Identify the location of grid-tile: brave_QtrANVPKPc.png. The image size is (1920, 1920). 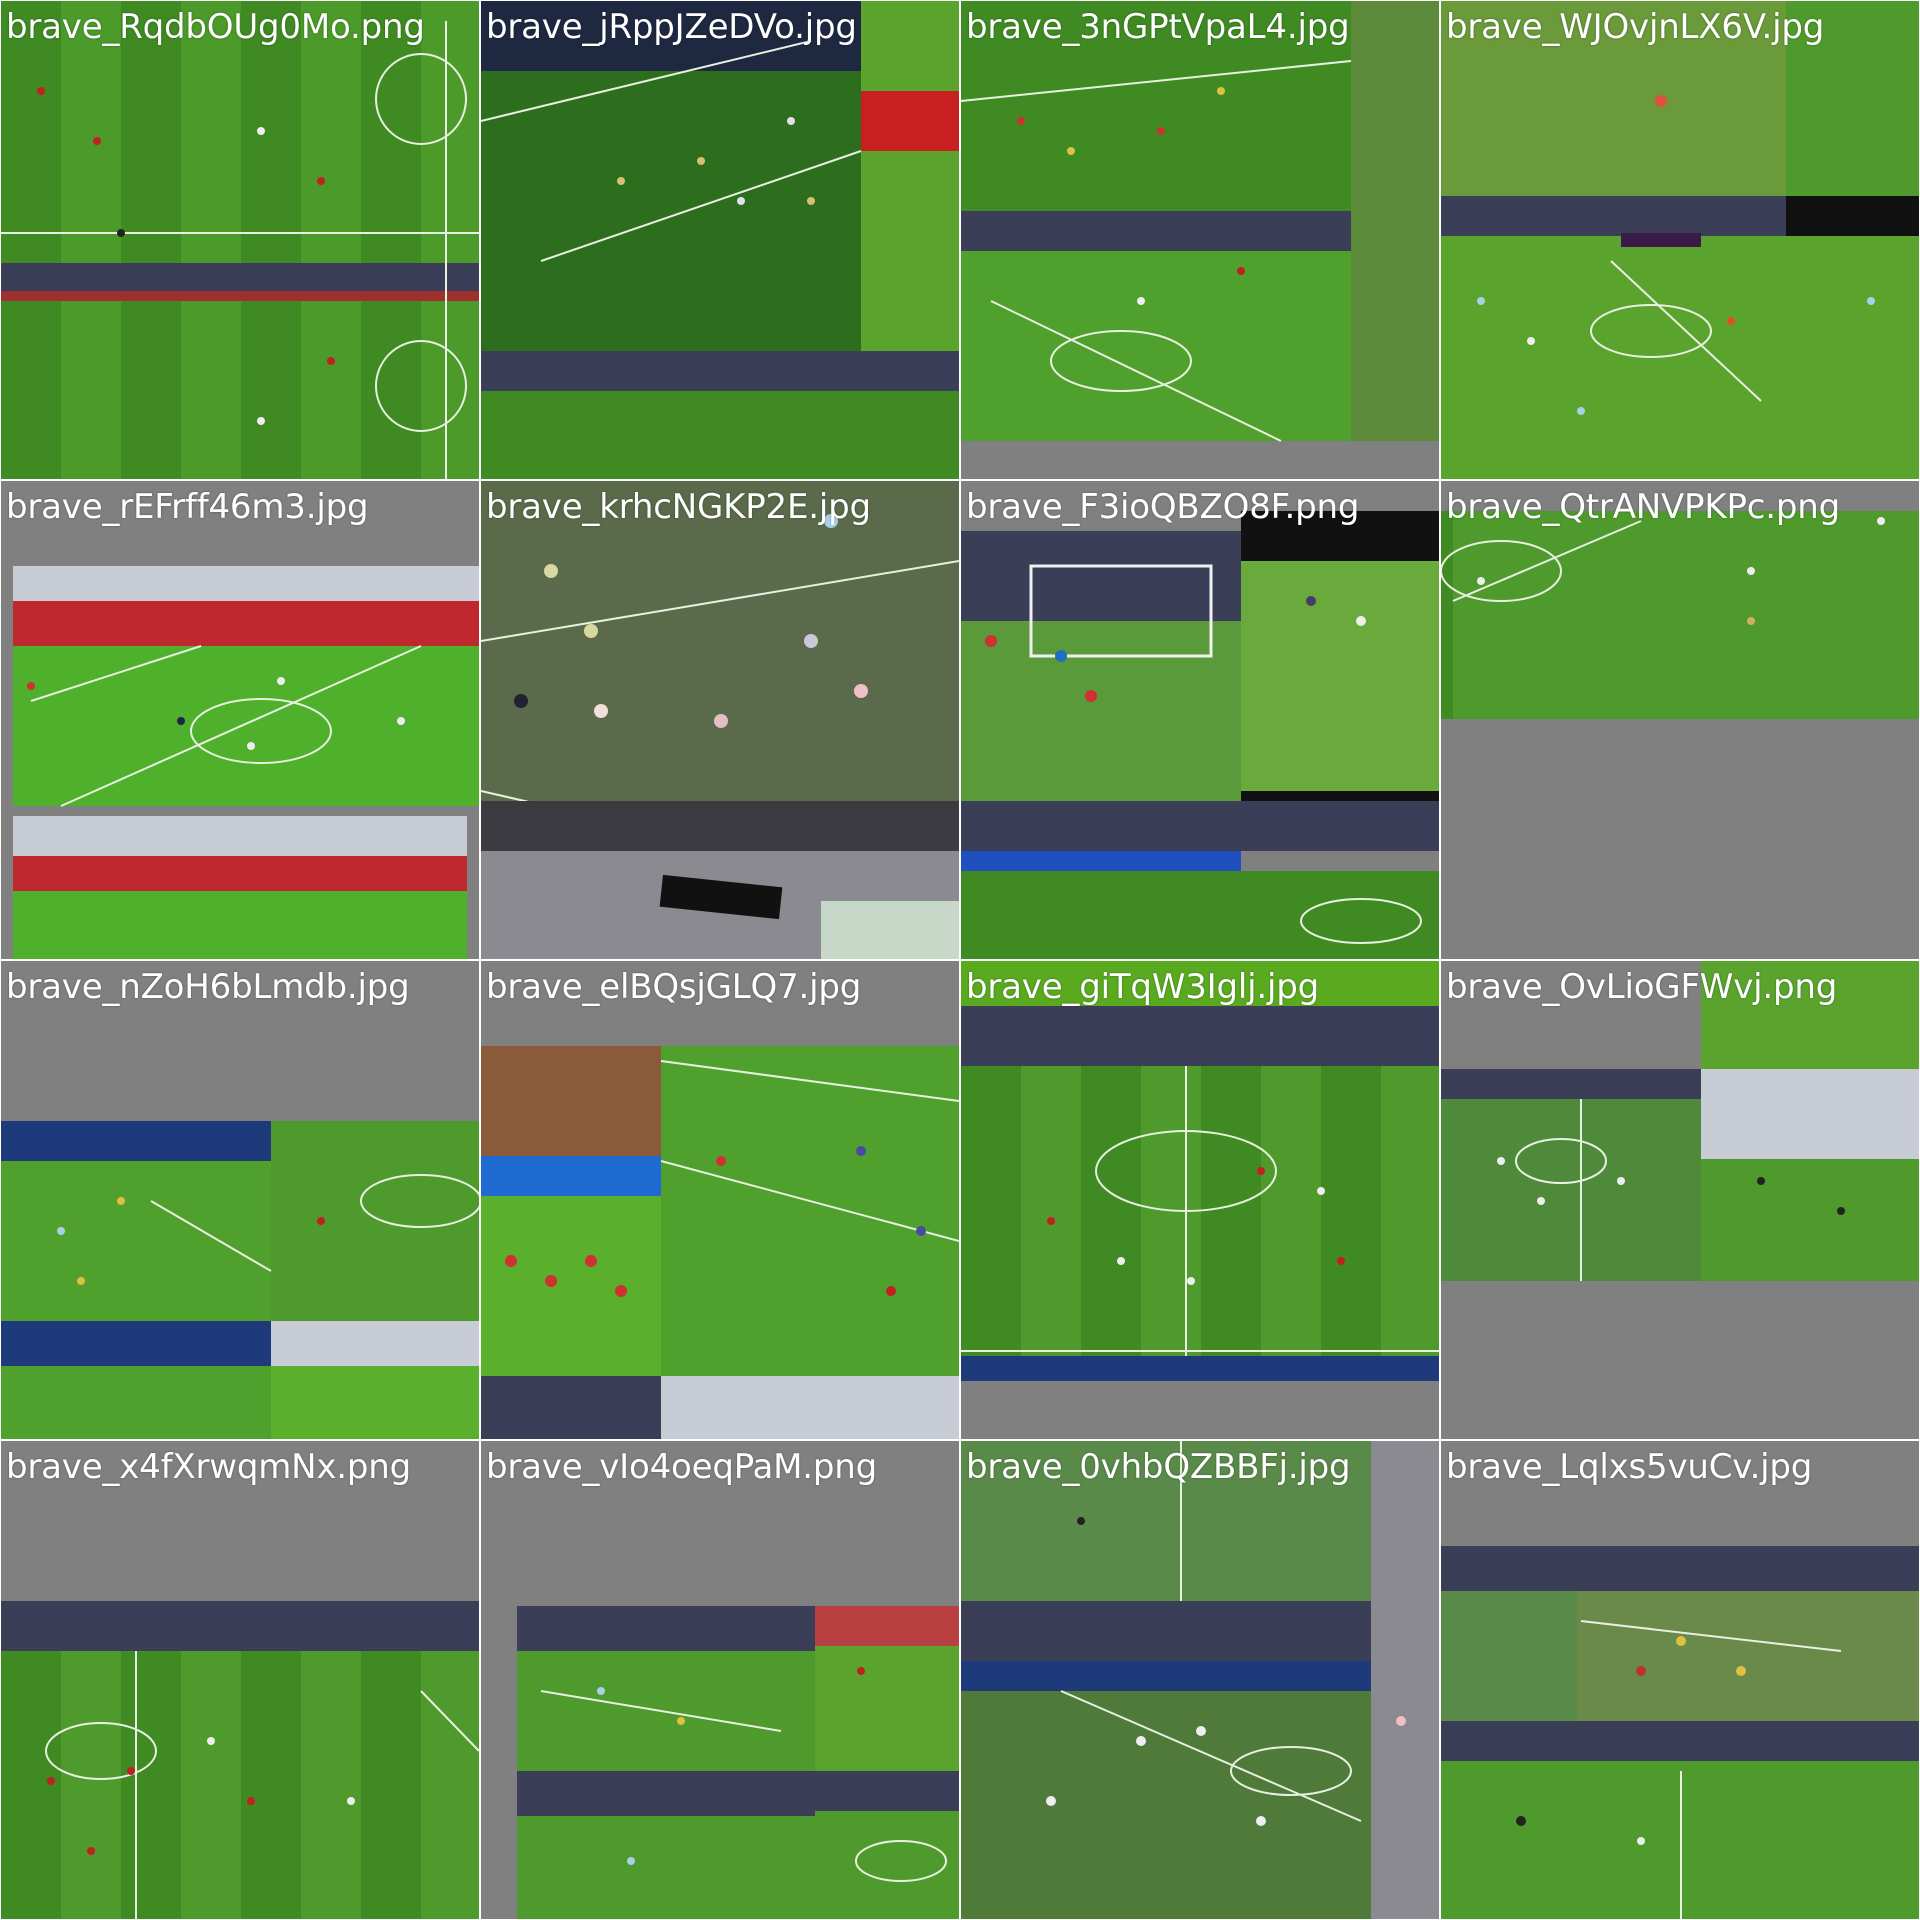
(1680, 720).